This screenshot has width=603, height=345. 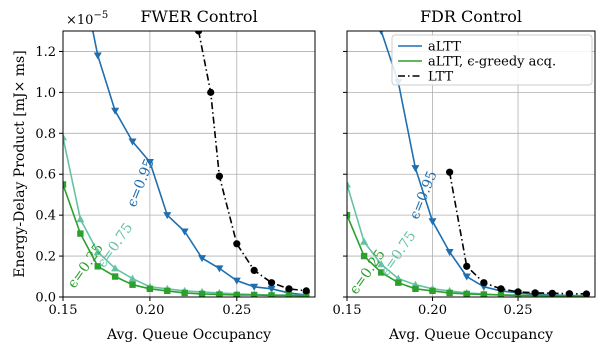 What do you see at coordinates (79, 20) in the screenshot?
I see `y-multiplier-base: ×10` at bounding box center [79, 20].